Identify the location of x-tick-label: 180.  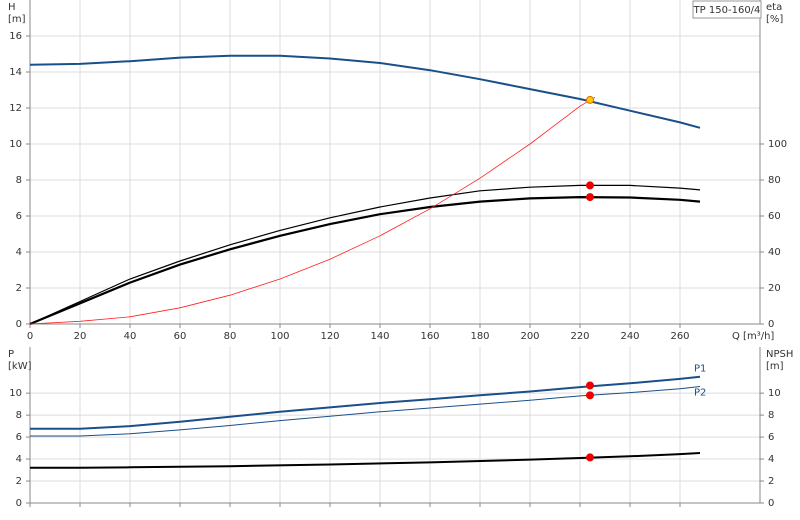
(479, 336).